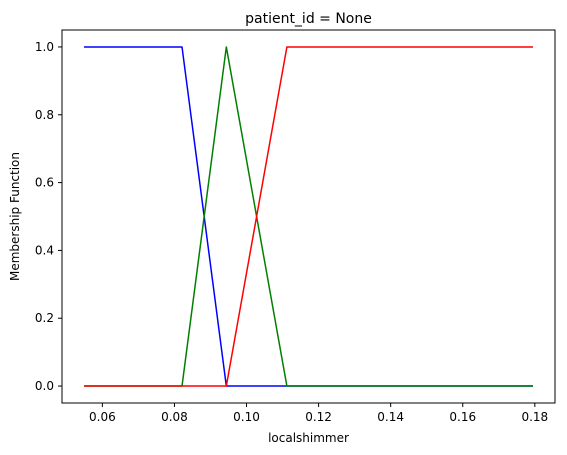  Describe the element at coordinates (390, 417) in the screenshot. I see `x-tick-label: 0.14` at that location.